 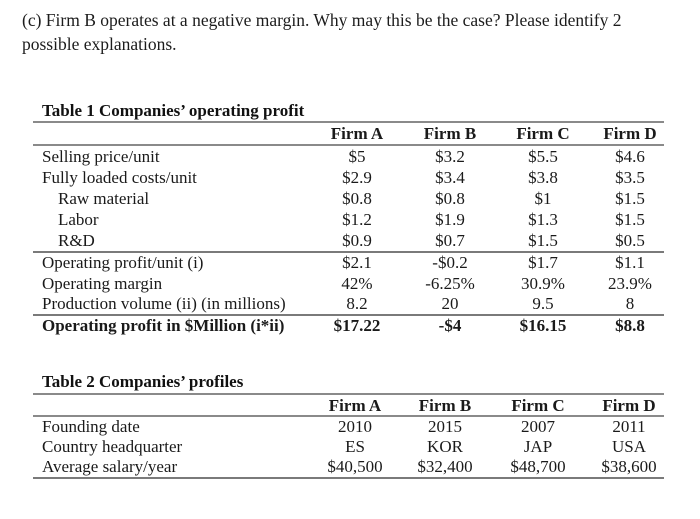 What do you see at coordinates (445, 466) in the screenshot?
I see `cell: $32,400` at bounding box center [445, 466].